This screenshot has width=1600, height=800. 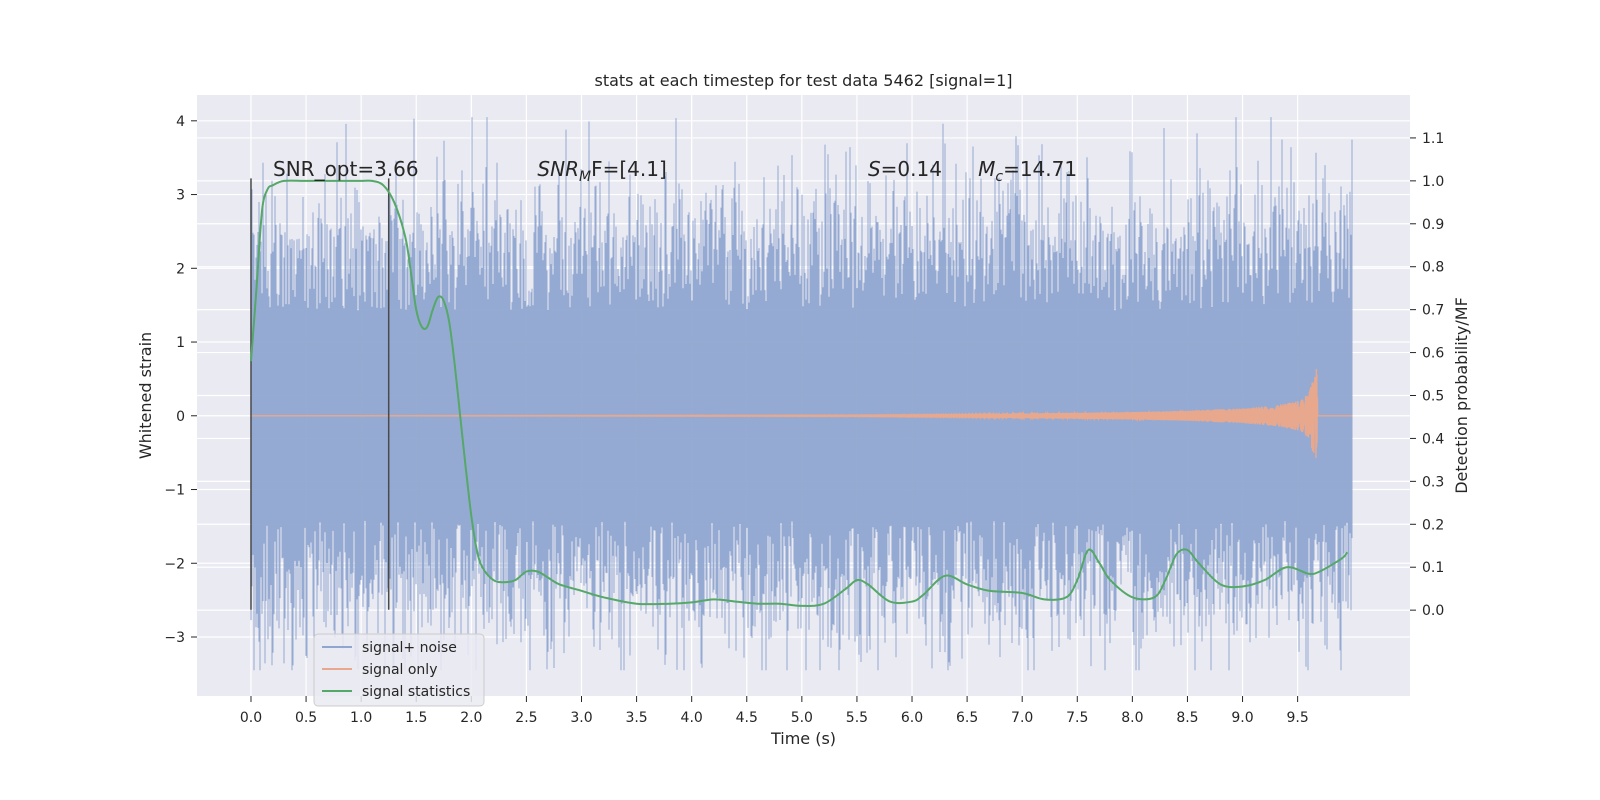 What do you see at coordinates (180, 196) in the screenshot?
I see `y-tick-label: 3` at bounding box center [180, 196].